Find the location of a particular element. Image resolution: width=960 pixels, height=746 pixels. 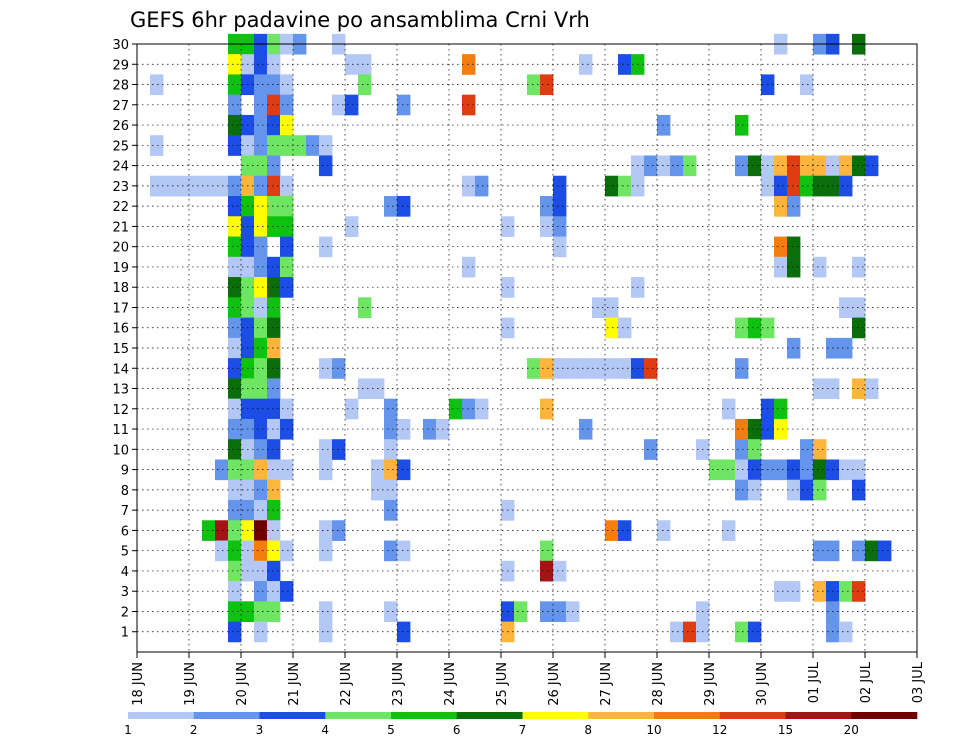

x-tick-label: 21 JUN is located at coordinates (294, 684).